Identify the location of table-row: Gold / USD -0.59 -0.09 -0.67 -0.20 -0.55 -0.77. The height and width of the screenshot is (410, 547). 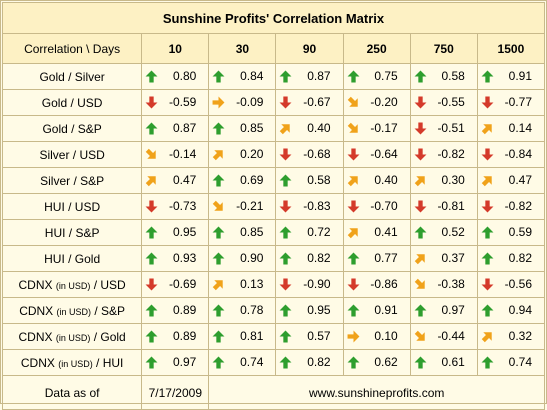
(273, 102).